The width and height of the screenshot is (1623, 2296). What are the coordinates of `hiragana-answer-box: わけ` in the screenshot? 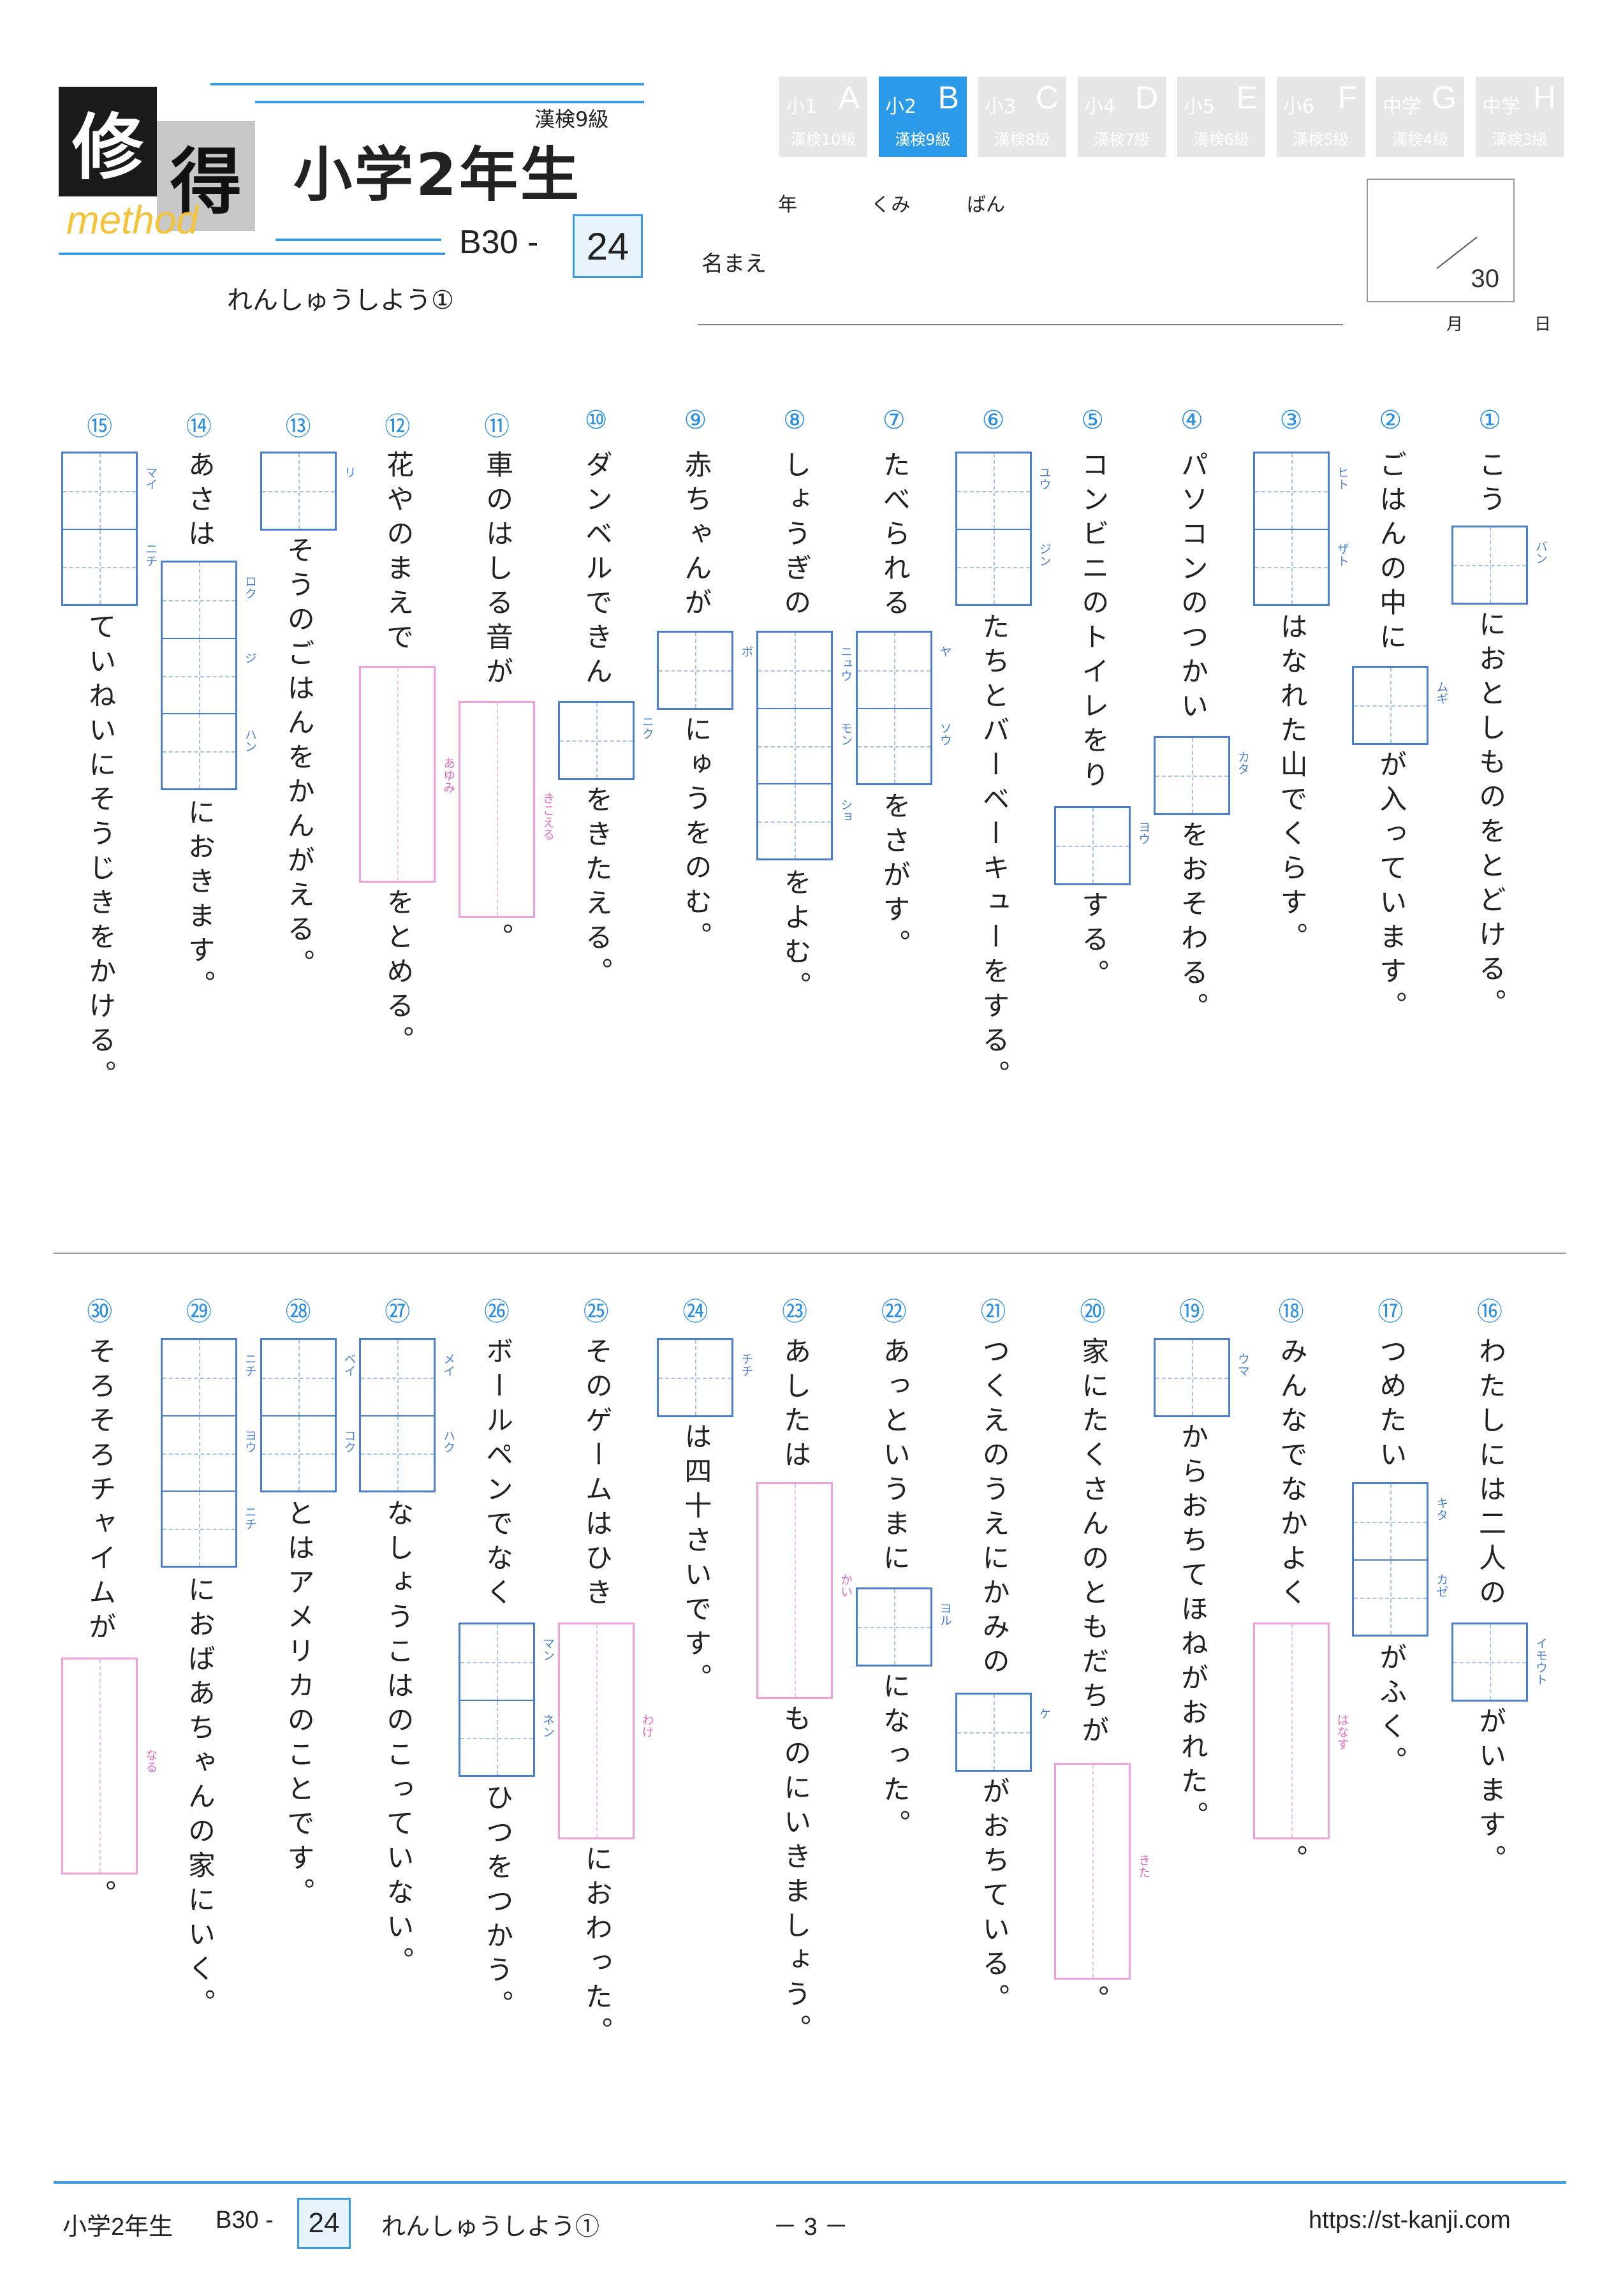 It's located at (605, 1731).